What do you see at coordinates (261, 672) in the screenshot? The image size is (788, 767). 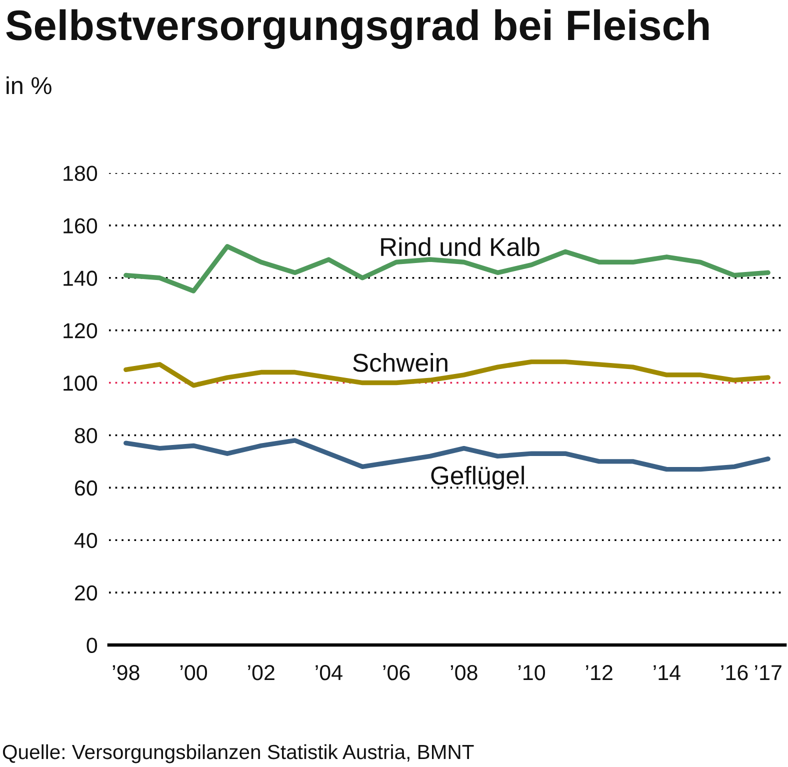 I see `x-tick-label: ’02` at bounding box center [261, 672].